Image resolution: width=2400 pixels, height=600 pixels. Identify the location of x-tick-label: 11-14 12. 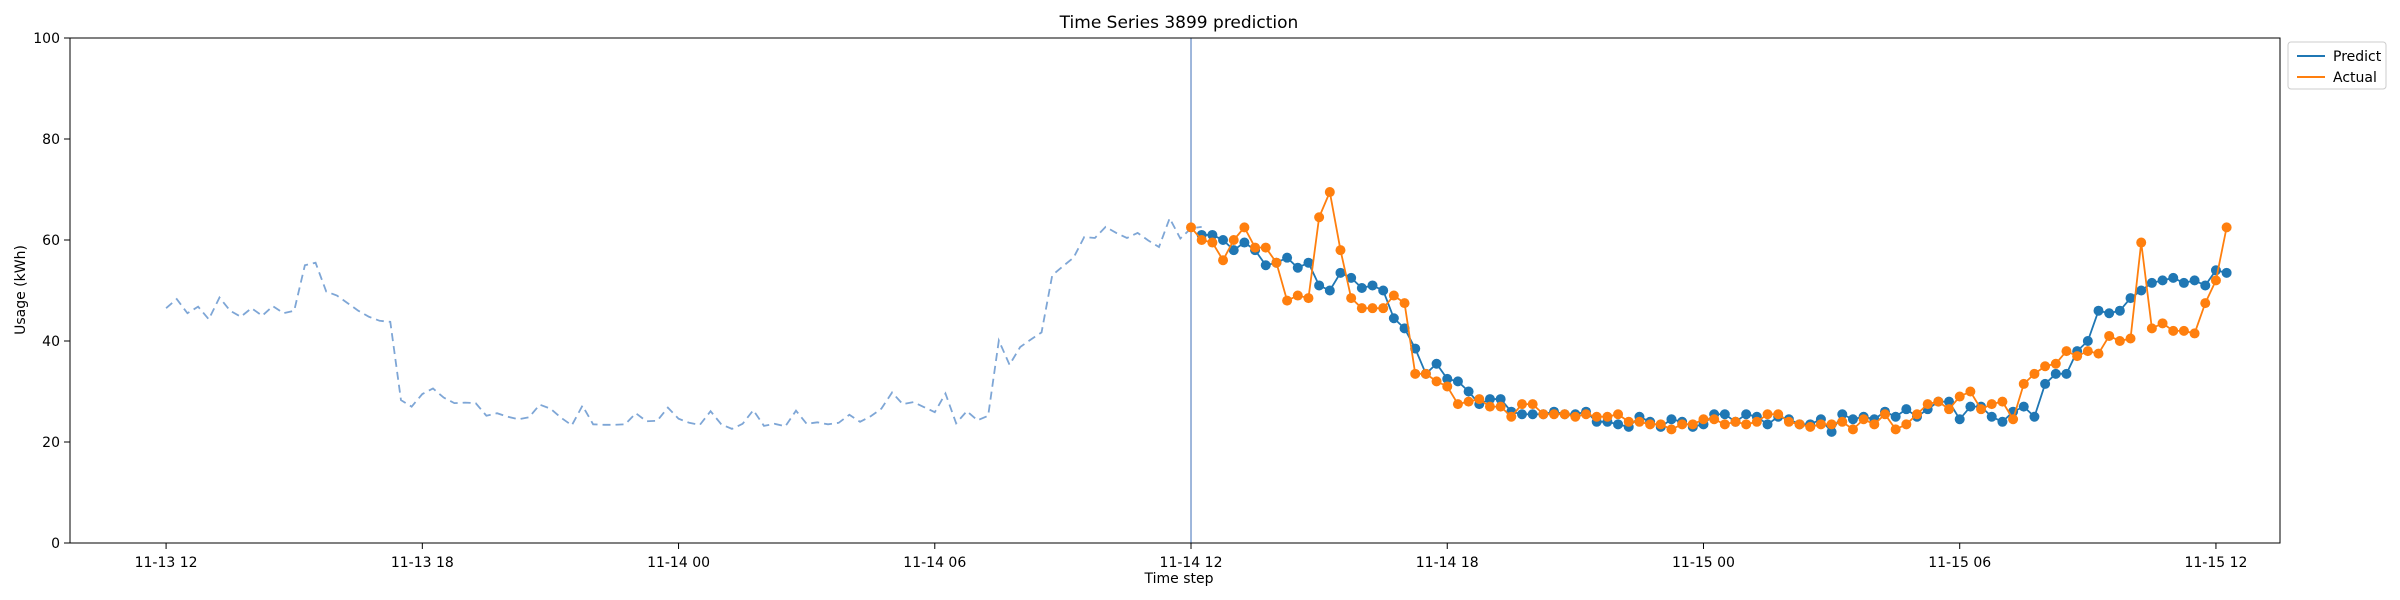
(1191, 563).